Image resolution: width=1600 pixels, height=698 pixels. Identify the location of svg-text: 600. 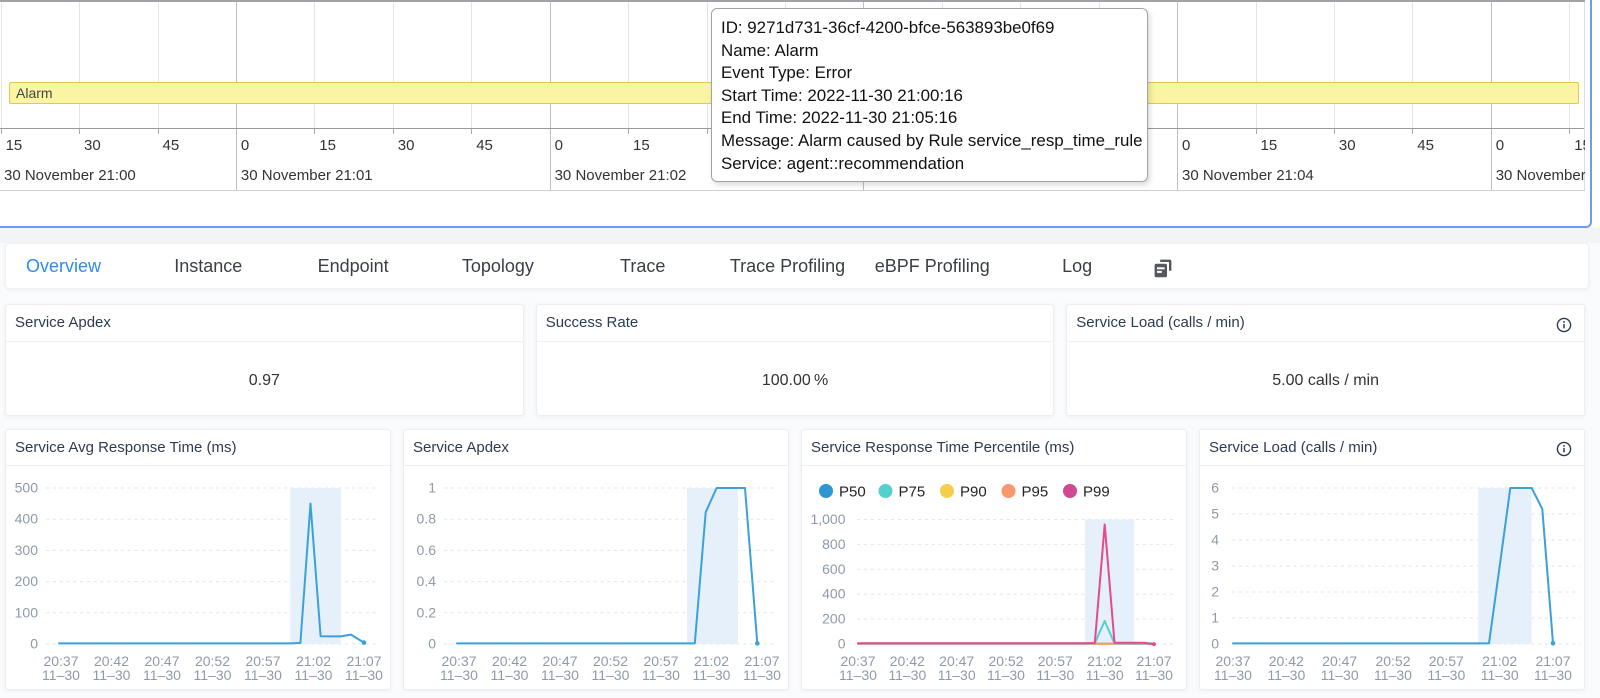
(834, 569).